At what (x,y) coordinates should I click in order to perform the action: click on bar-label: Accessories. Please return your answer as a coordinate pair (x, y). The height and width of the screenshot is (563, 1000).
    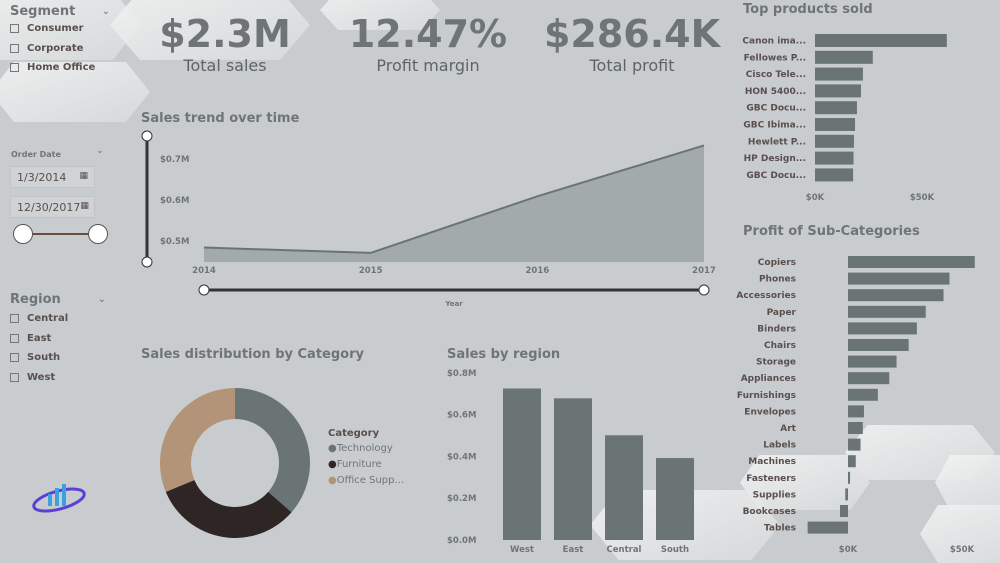
    Looking at the image, I should click on (766, 296).